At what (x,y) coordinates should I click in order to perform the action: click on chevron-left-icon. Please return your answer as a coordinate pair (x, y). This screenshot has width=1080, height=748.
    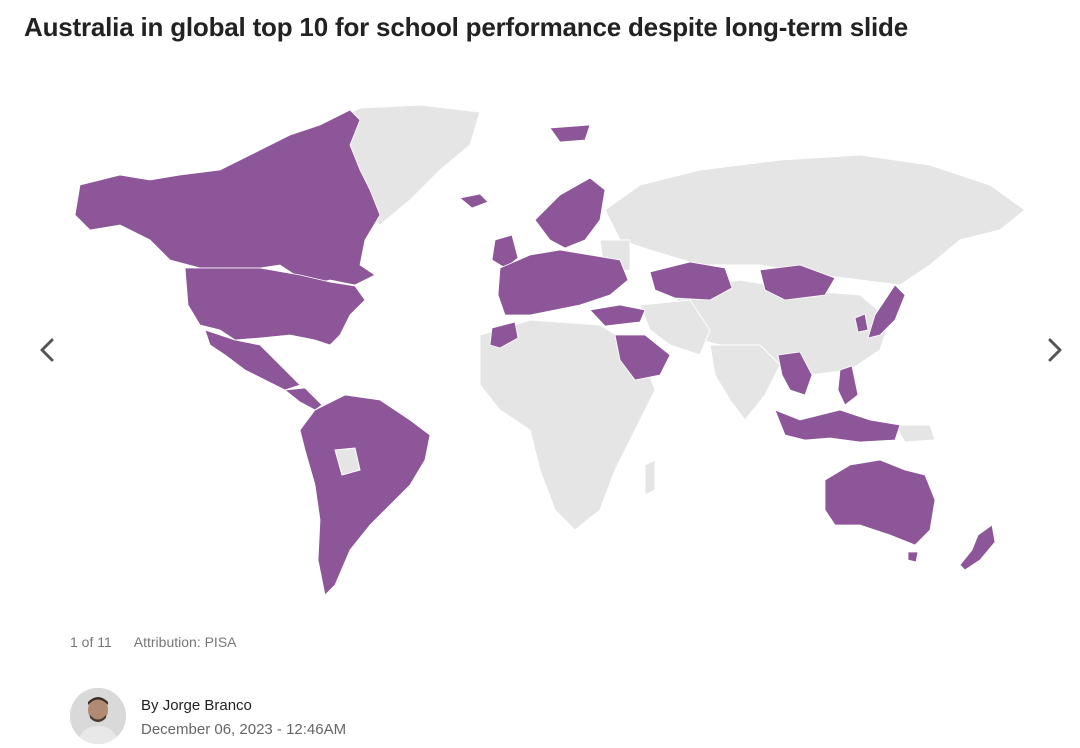
    Looking at the image, I should click on (47, 350).